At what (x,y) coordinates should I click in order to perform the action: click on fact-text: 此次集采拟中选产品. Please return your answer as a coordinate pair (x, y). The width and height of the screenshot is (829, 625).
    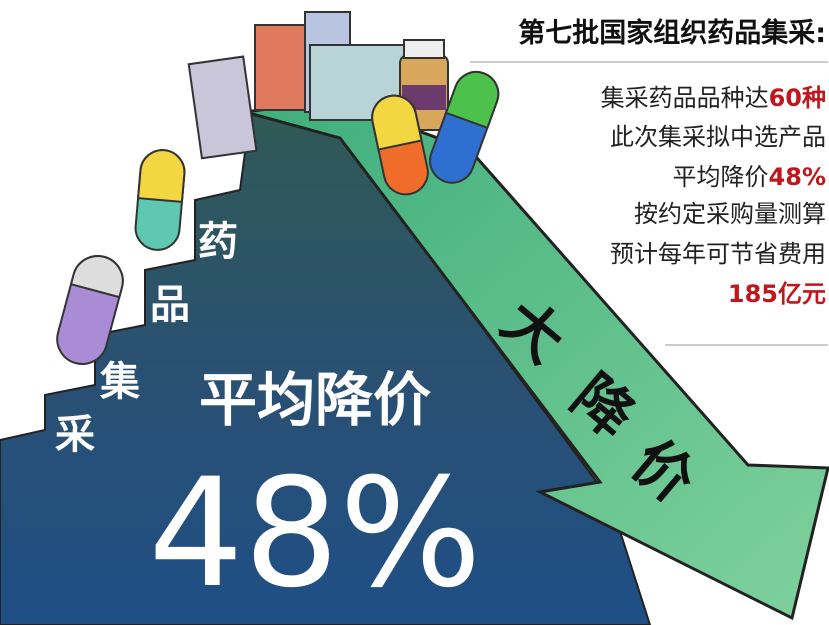
    Looking at the image, I should click on (718, 137).